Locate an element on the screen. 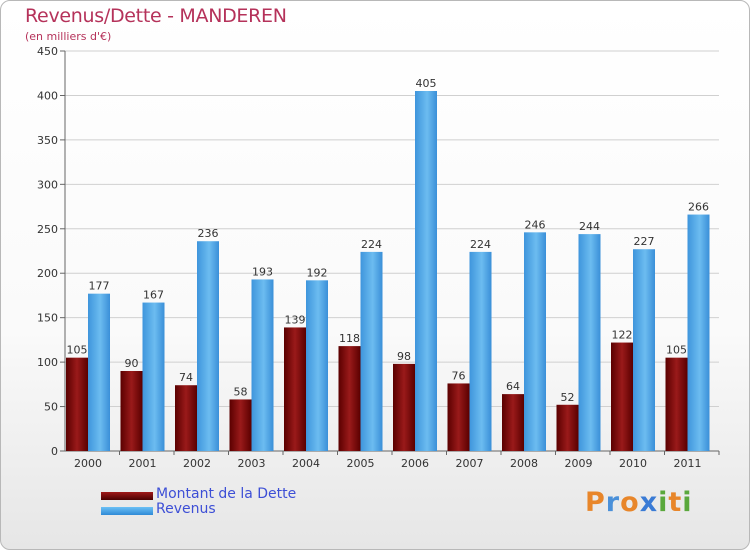 This screenshot has height=550, width=750. x-tick-label: 2008 is located at coordinates (524, 463).